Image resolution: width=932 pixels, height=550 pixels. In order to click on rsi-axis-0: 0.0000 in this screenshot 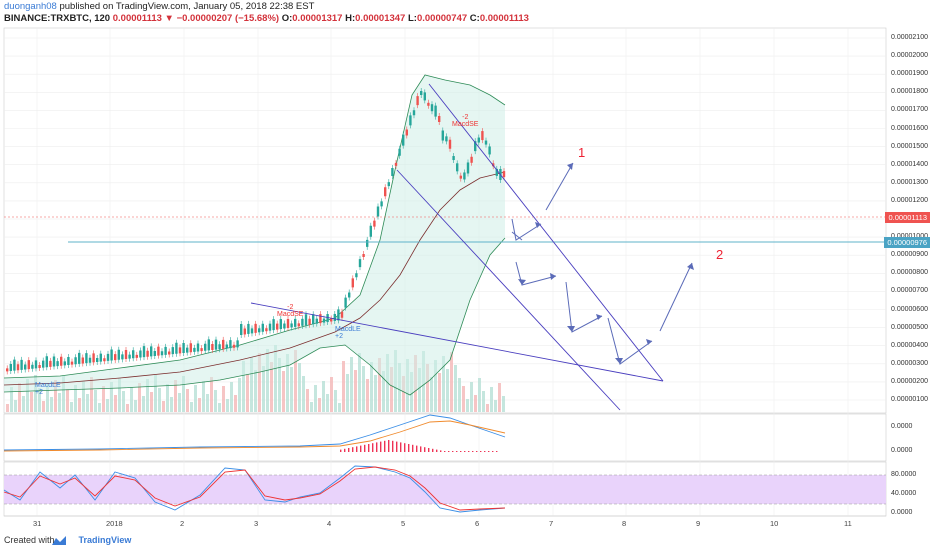, I will do `click(902, 512)`.